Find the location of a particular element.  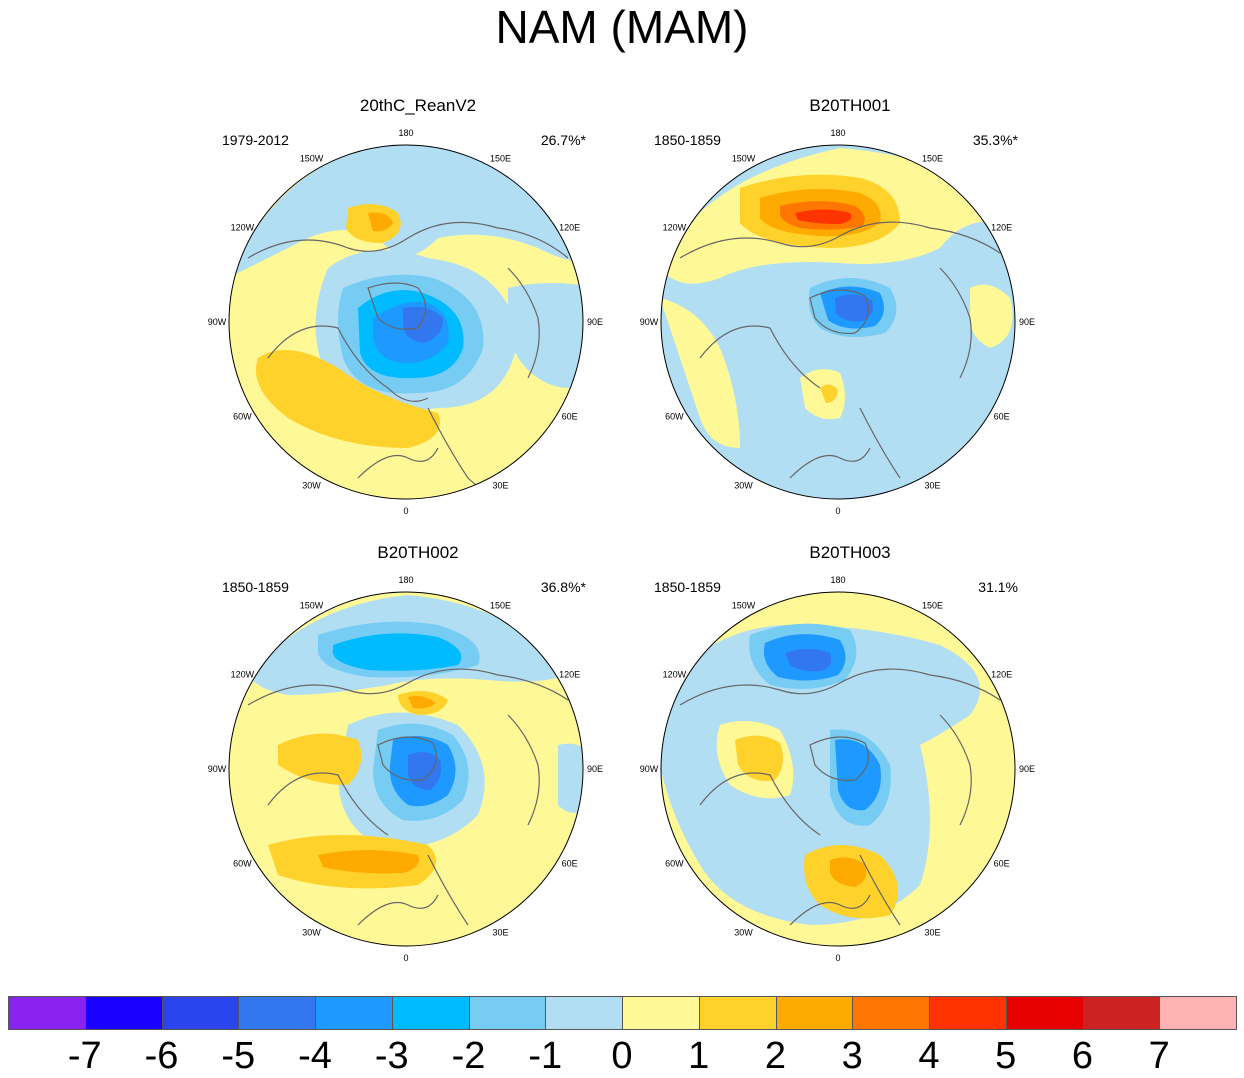

variance-percent: 35.3%* is located at coordinates (995, 140).